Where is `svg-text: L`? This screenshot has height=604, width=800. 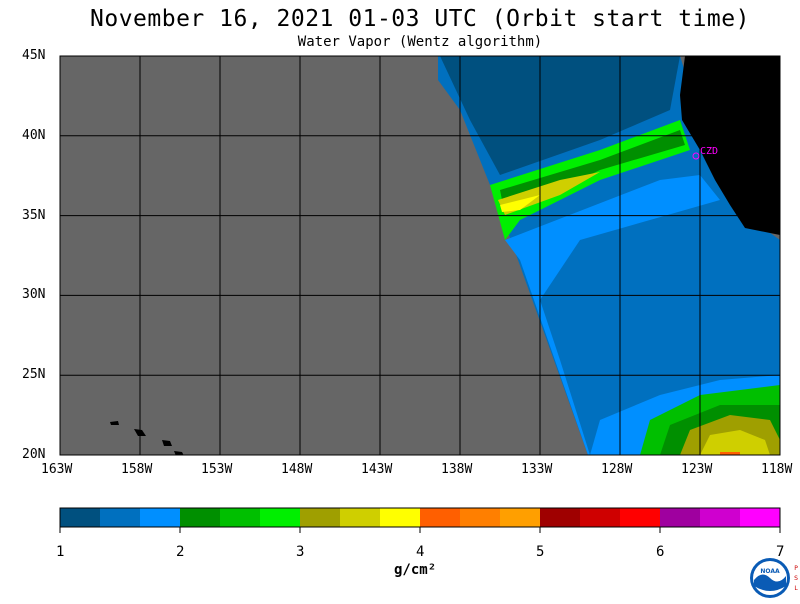
svg-text: L is located at coordinates (796, 588).